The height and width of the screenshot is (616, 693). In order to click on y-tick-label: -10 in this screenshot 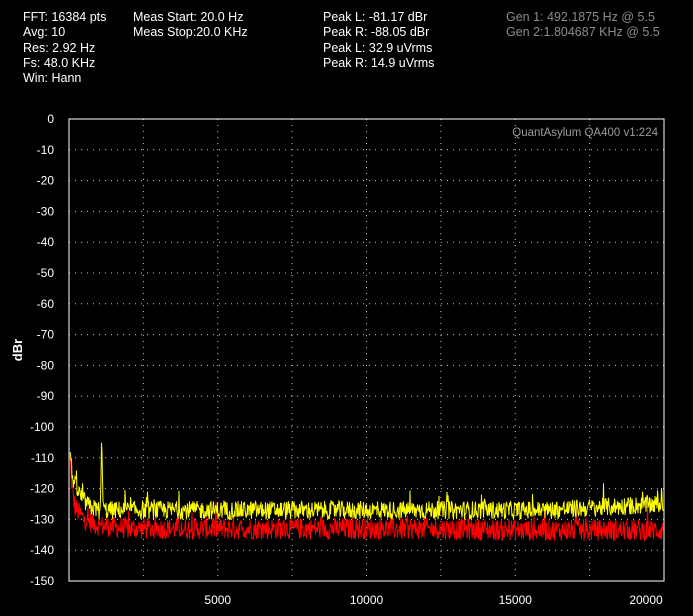, I will do `click(46, 150)`.